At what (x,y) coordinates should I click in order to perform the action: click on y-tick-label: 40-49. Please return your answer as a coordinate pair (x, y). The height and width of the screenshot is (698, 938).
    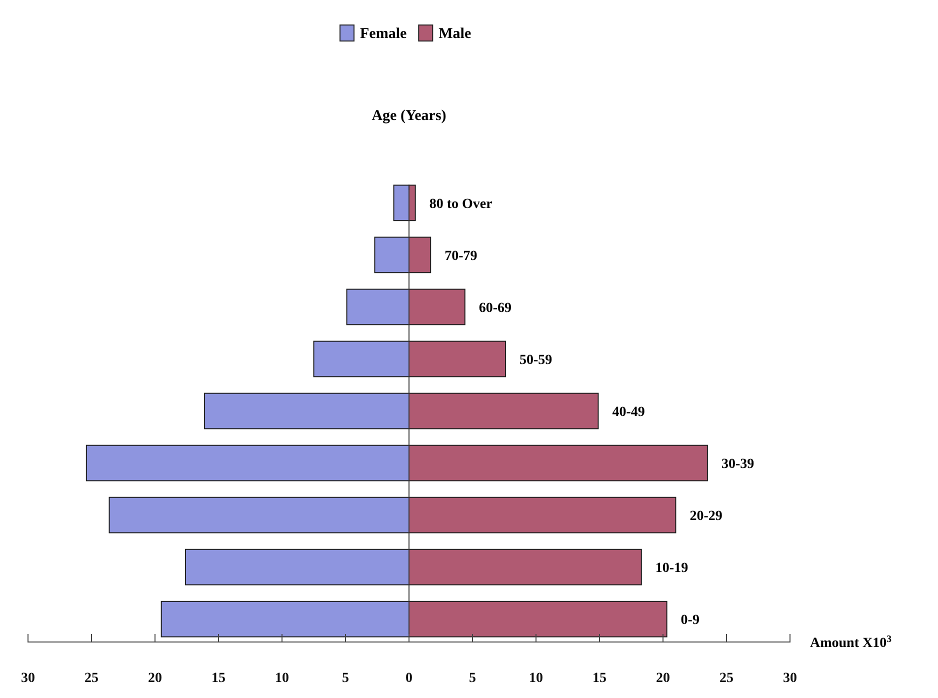
    Looking at the image, I should click on (628, 412).